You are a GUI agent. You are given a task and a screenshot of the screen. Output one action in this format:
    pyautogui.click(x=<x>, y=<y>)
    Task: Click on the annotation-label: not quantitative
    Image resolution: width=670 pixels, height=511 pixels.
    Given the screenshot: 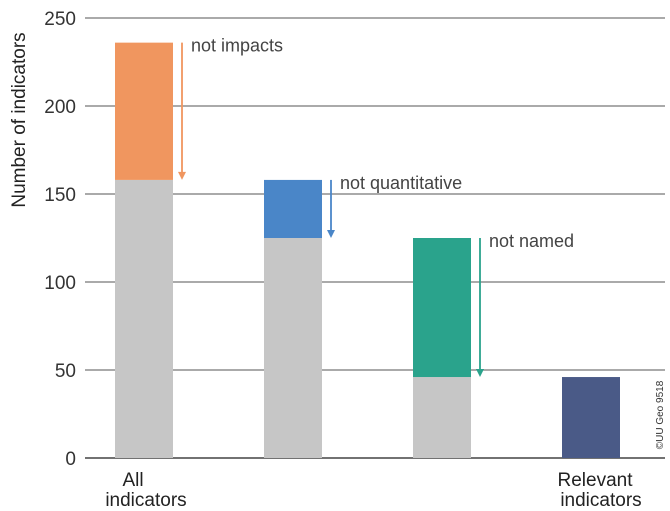 What is the action you would take?
    pyautogui.click(x=401, y=183)
    